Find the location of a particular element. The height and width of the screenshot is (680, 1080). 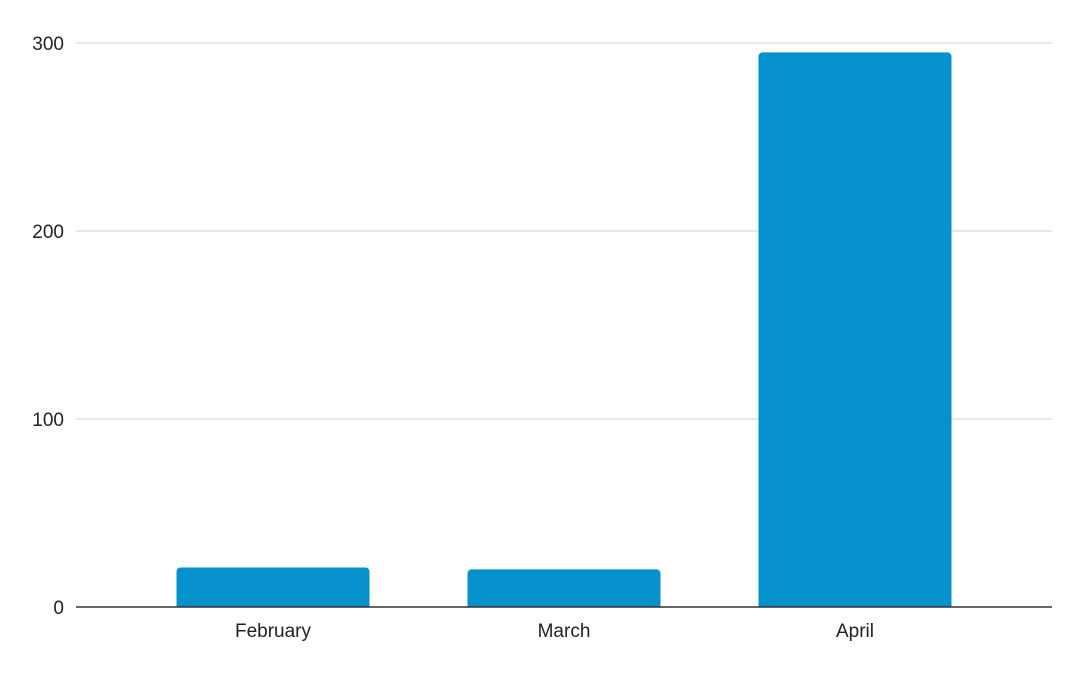

bar-march is located at coordinates (564, 588).